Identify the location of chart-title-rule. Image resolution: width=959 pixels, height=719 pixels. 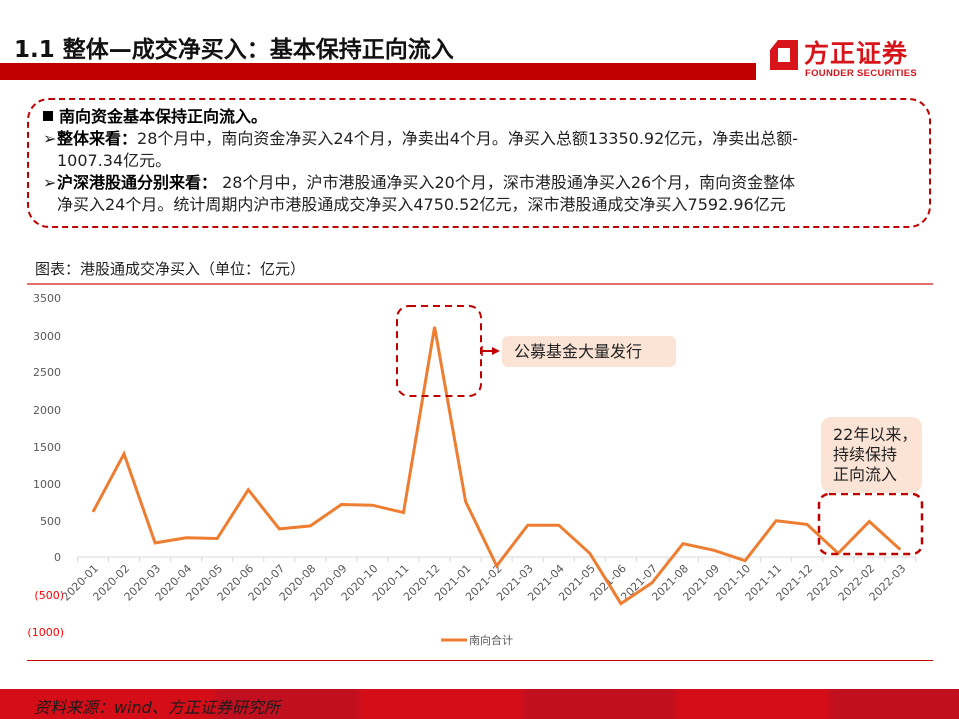
(480, 284).